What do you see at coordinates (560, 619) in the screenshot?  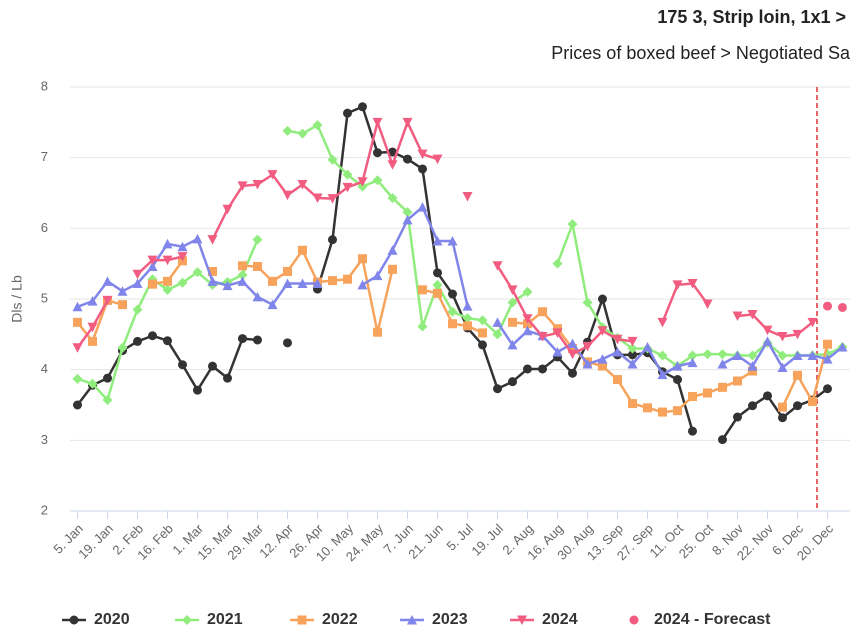 I see `legend-label: 2024` at bounding box center [560, 619].